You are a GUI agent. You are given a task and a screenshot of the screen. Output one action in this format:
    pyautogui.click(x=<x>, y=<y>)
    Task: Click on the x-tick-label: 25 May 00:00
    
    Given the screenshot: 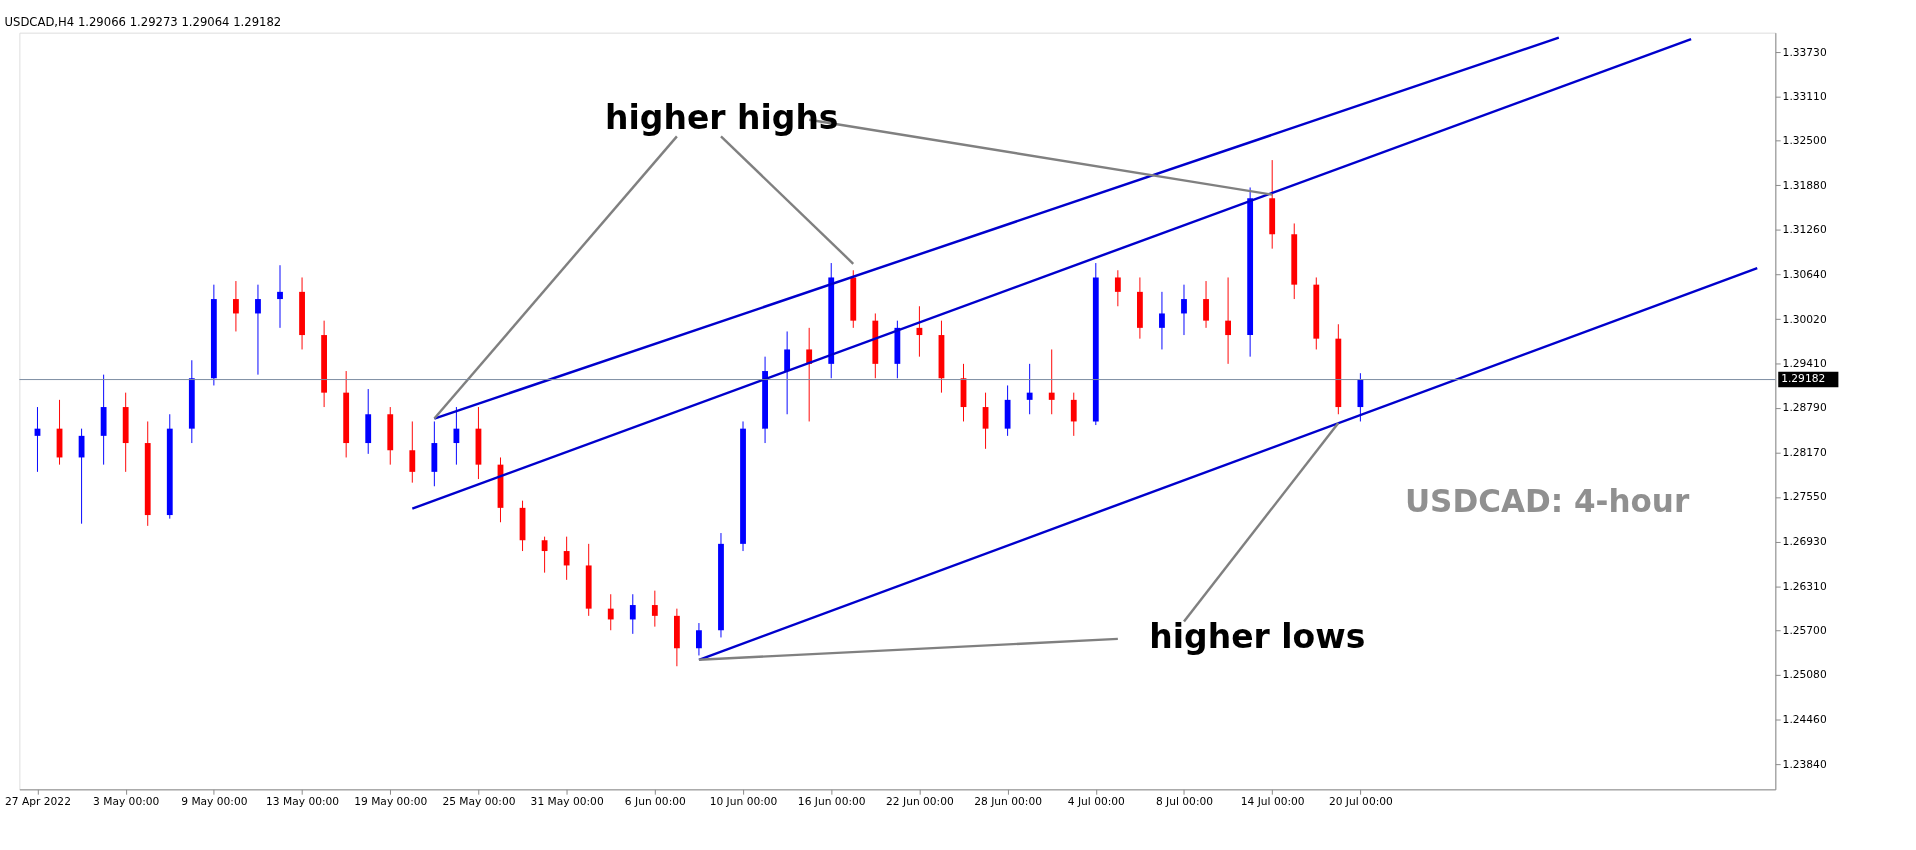 What is the action you would take?
    pyautogui.click(x=479, y=802)
    